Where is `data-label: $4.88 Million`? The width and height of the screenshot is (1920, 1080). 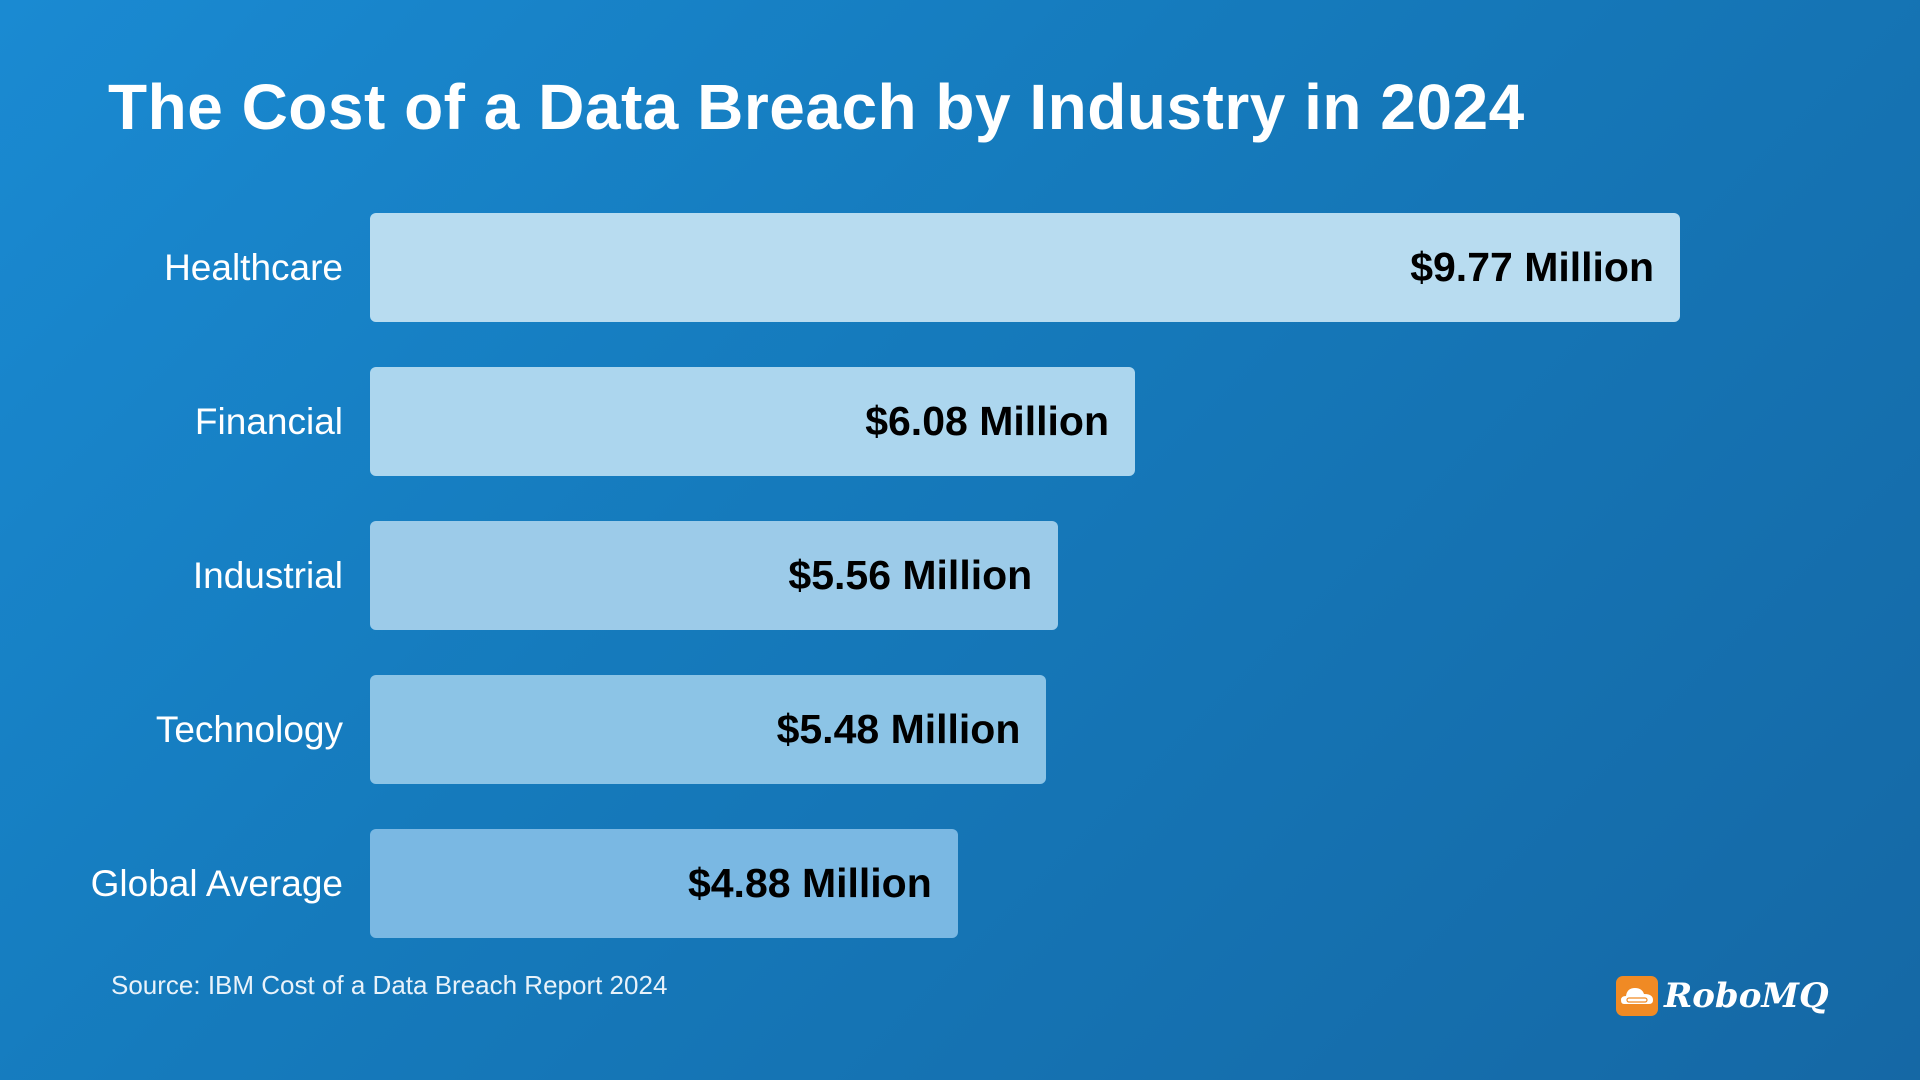
data-label: $4.88 Million is located at coordinates (809, 883).